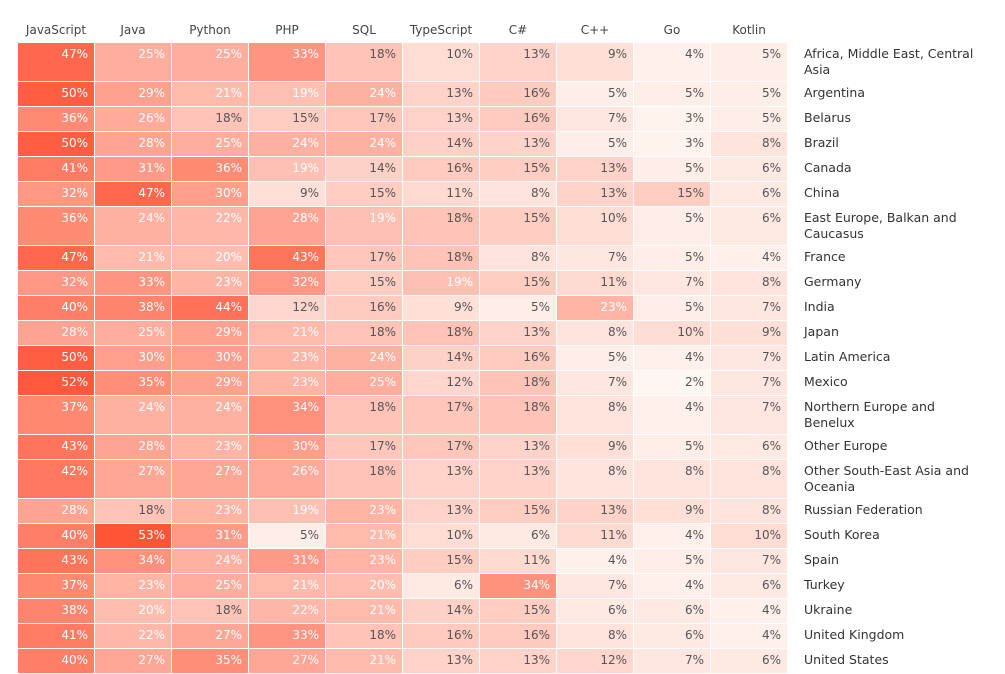 This screenshot has height=674, width=1005. What do you see at coordinates (133, 661) in the screenshot?
I see `heatmap-cell: 27%` at bounding box center [133, 661].